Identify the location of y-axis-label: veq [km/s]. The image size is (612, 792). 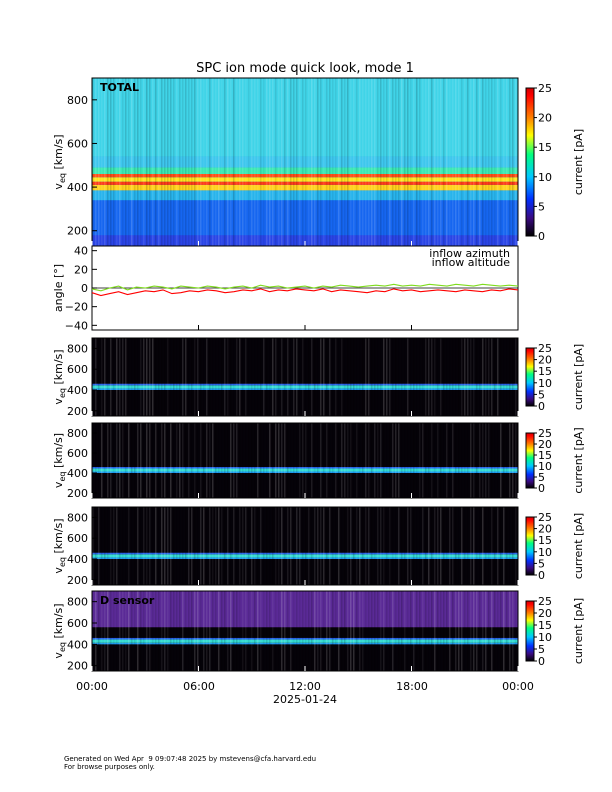
(59, 630).